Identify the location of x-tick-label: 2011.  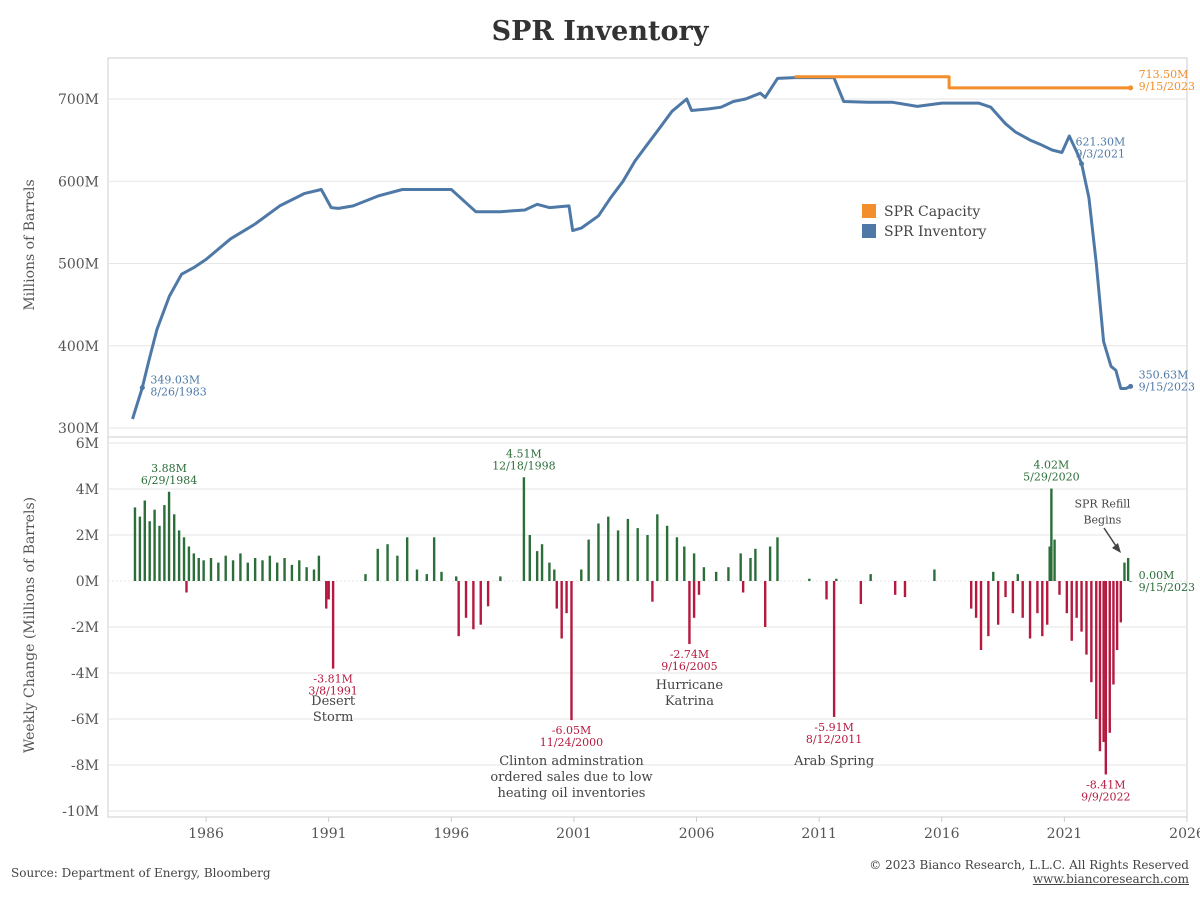
(819, 834).